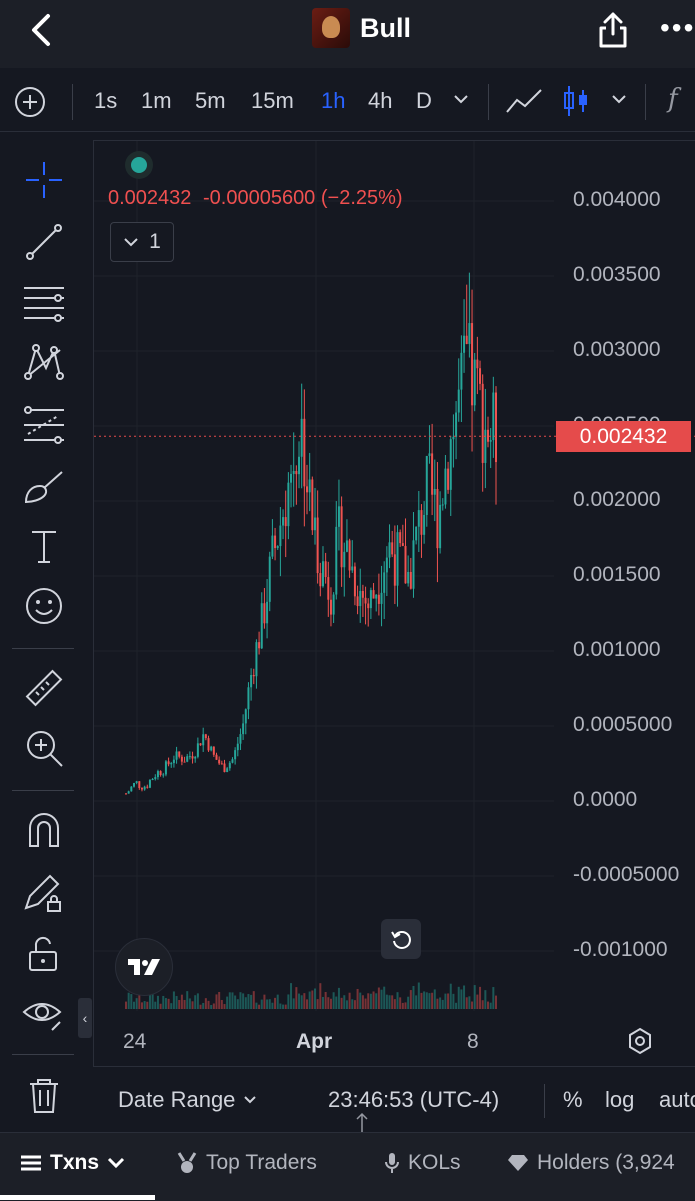  Describe the element at coordinates (414, 1099) in the screenshot. I see `timezone-clock: 23:46:53 (UTC-4)` at that location.